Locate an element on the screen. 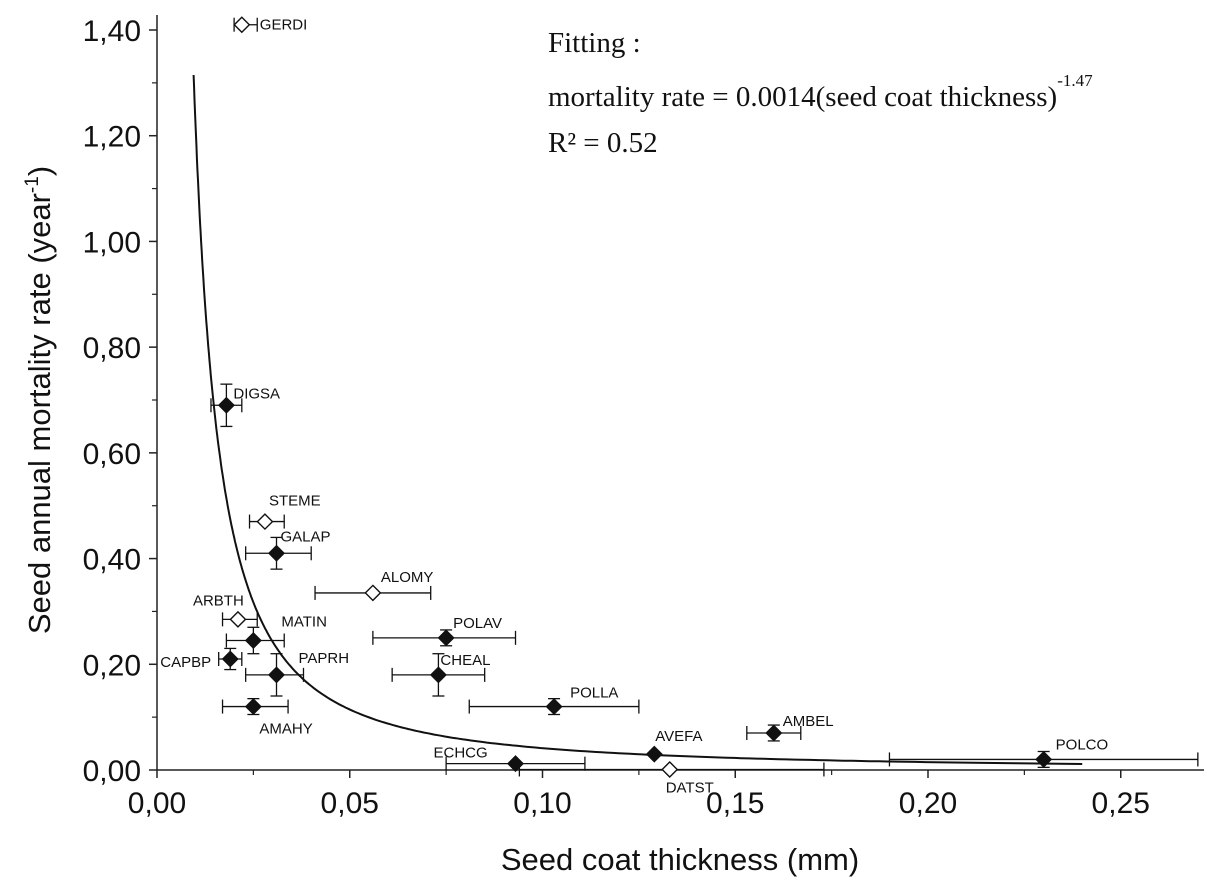  point-label: GERDI is located at coordinates (284, 25).